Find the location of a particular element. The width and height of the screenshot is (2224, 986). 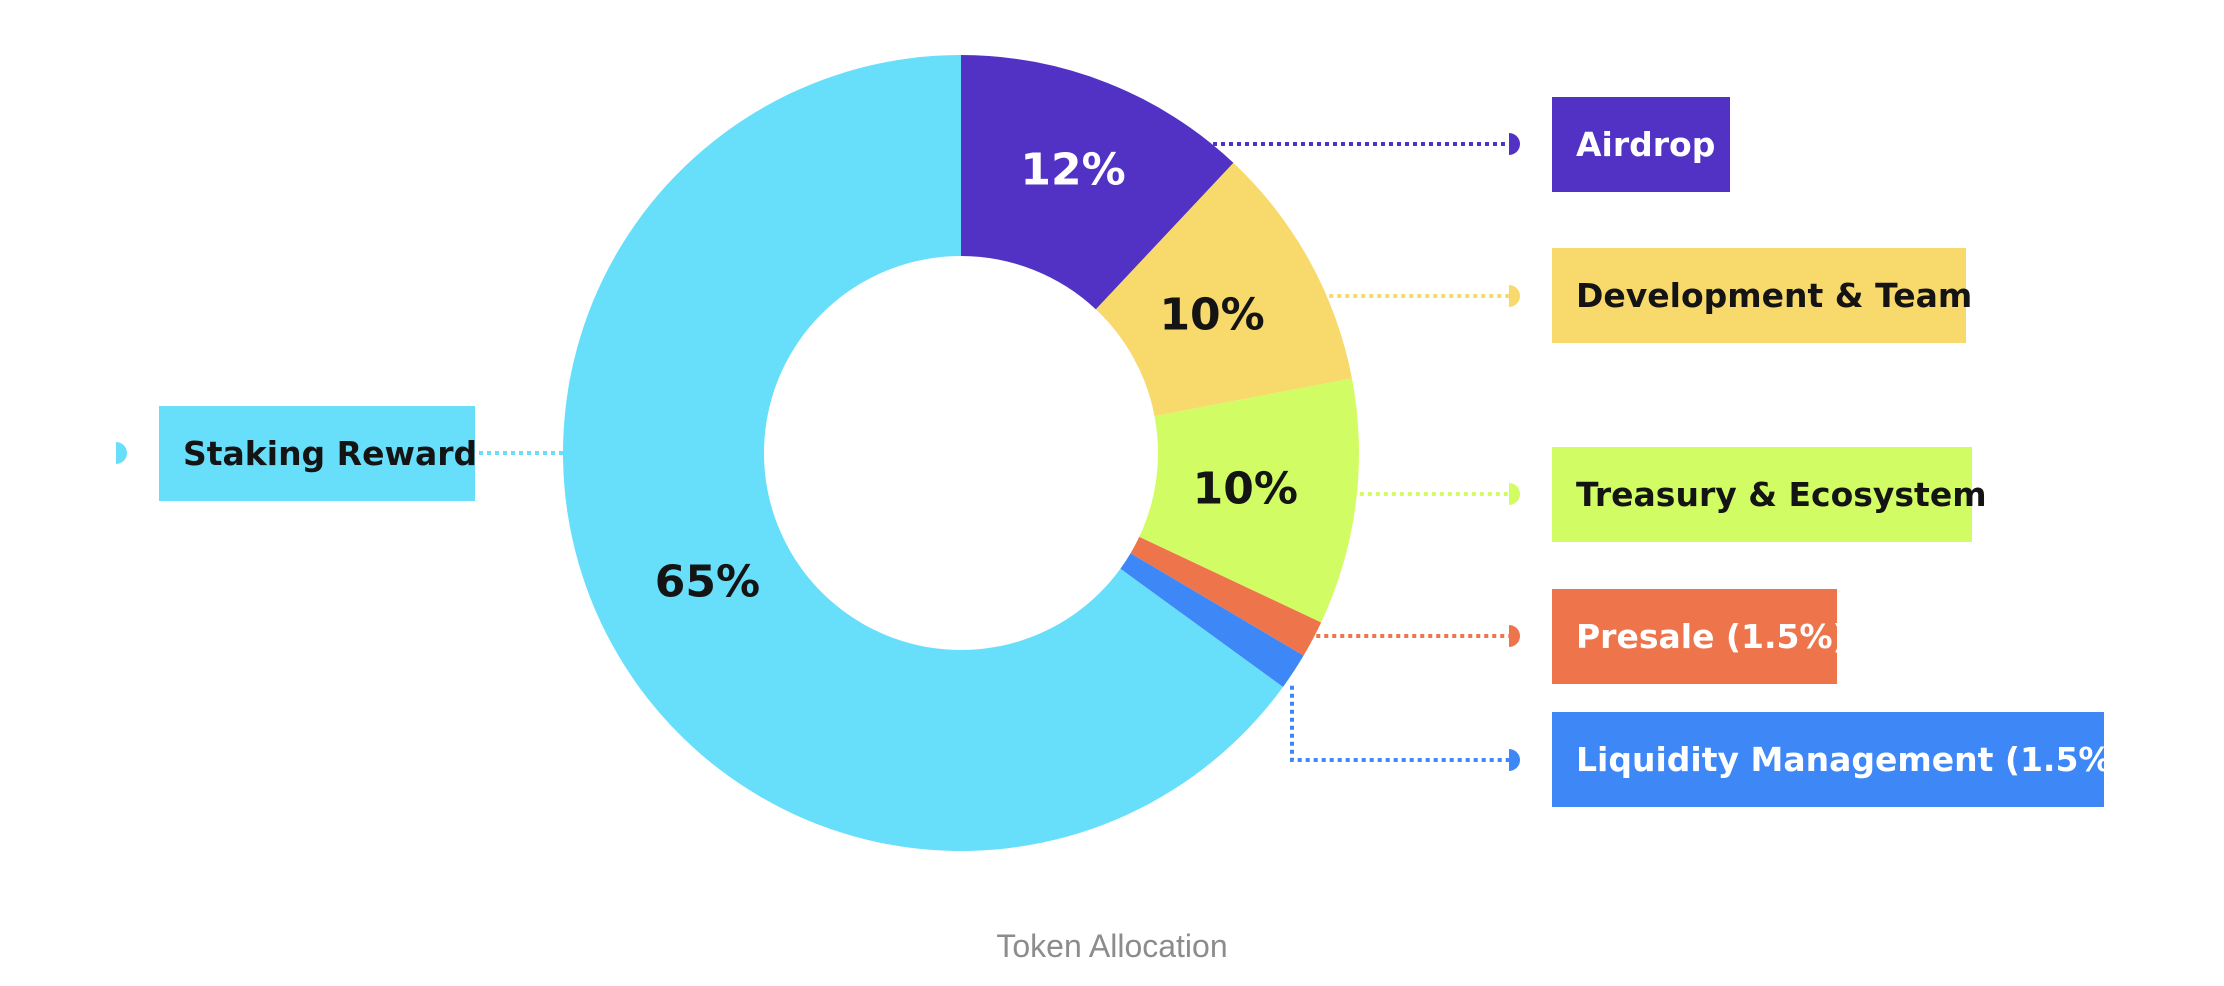

legend-label: Presale (1.5%) is located at coordinates (1712, 636).